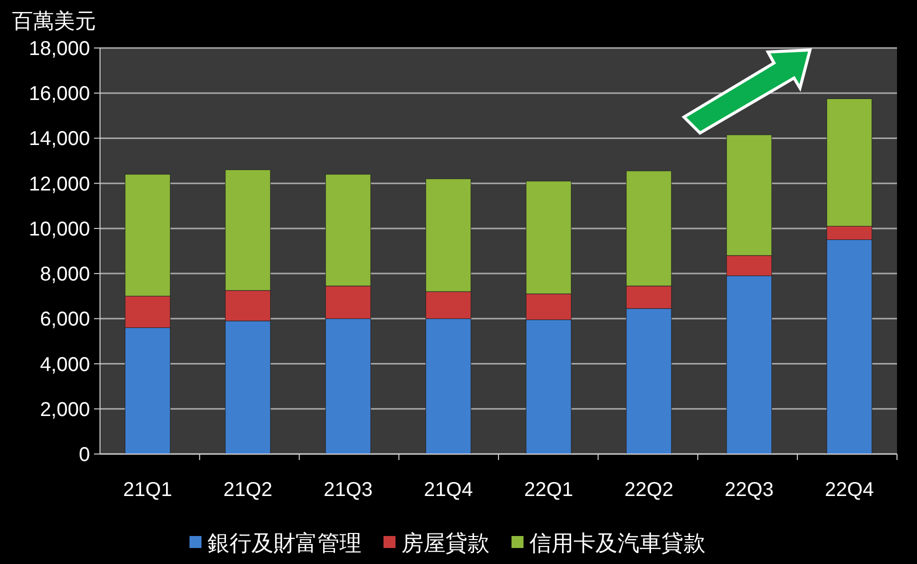  I want to click on y-tick-label: 4,000, so click(65, 365).